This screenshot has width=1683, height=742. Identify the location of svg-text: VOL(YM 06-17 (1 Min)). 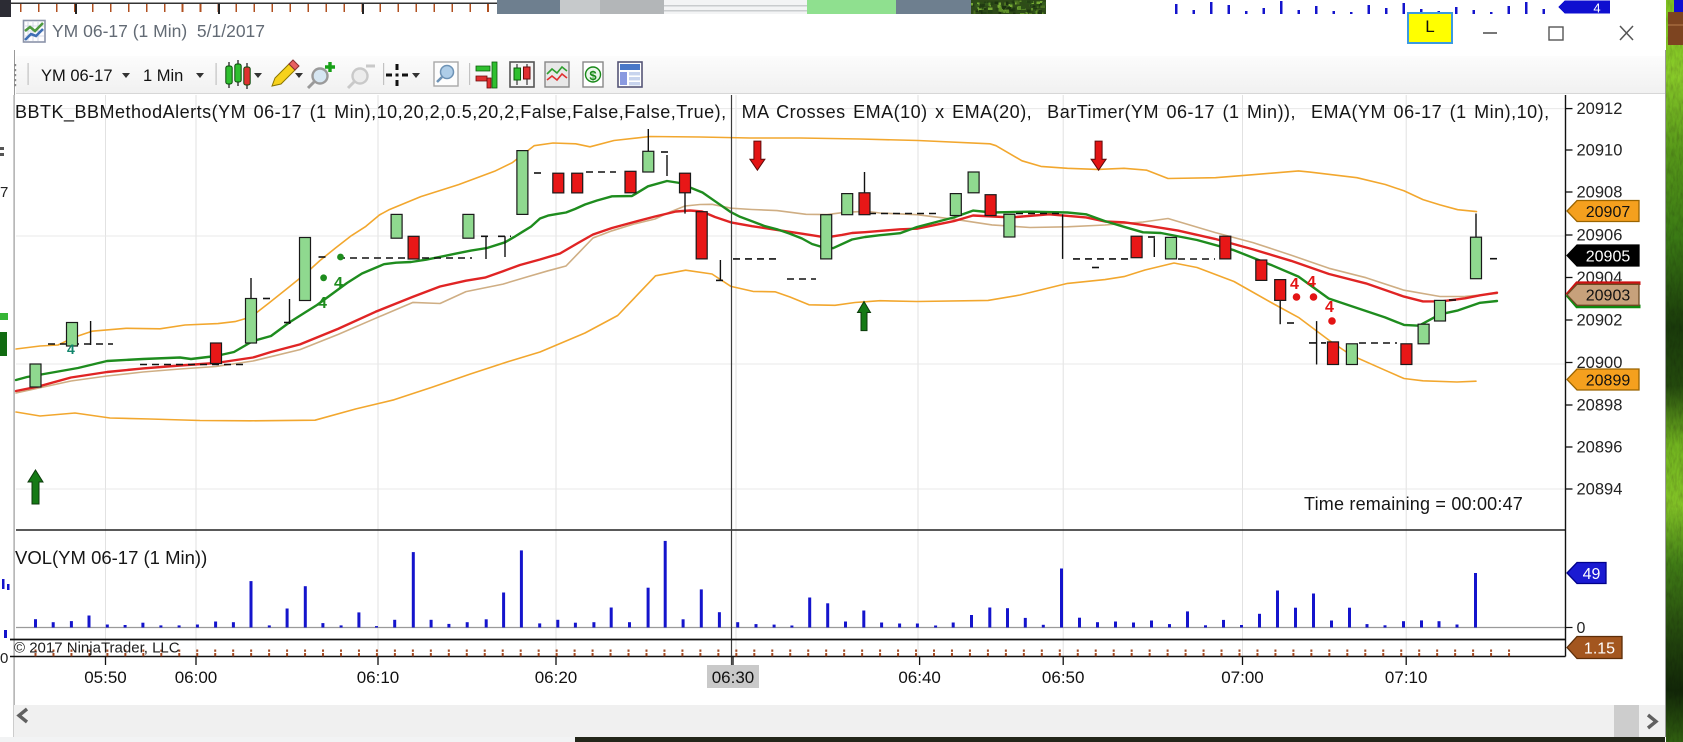
(111, 557).